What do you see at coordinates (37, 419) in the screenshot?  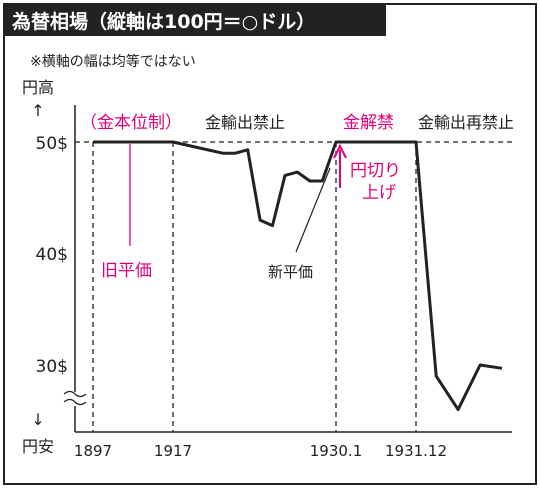 I see `arrow-down-icon: ↓` at bounding box center [37, 419].